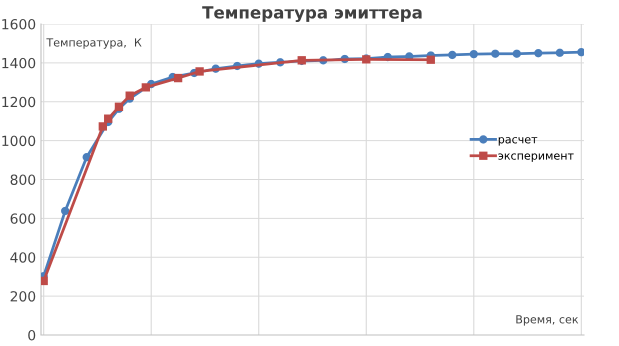  Describe the element at coordinates (23, 179) in the screenshot. I see `y-tick-label: 800` at that location.